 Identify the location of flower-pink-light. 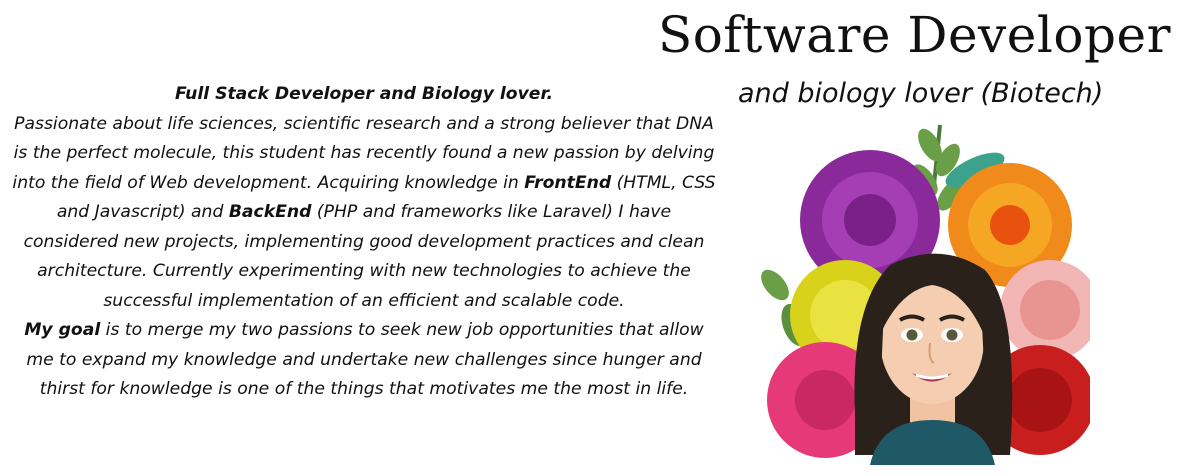
(1045, 310).